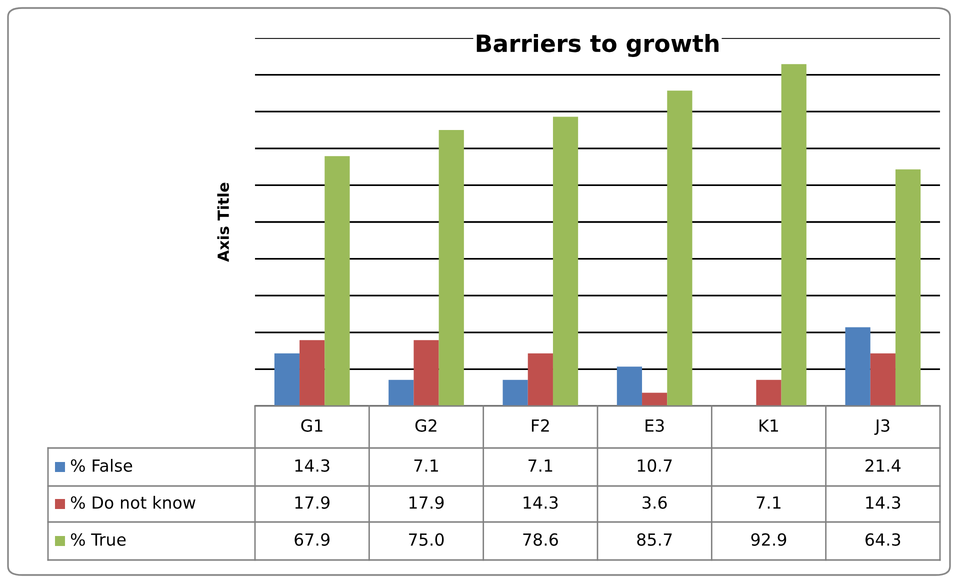 Image resolution: width=958 pixels, height=579 pixels. What do you see at coordinates (312, 539) in the screenshot?
I see `data-label: 67.9` at bounding box center [312, 539].